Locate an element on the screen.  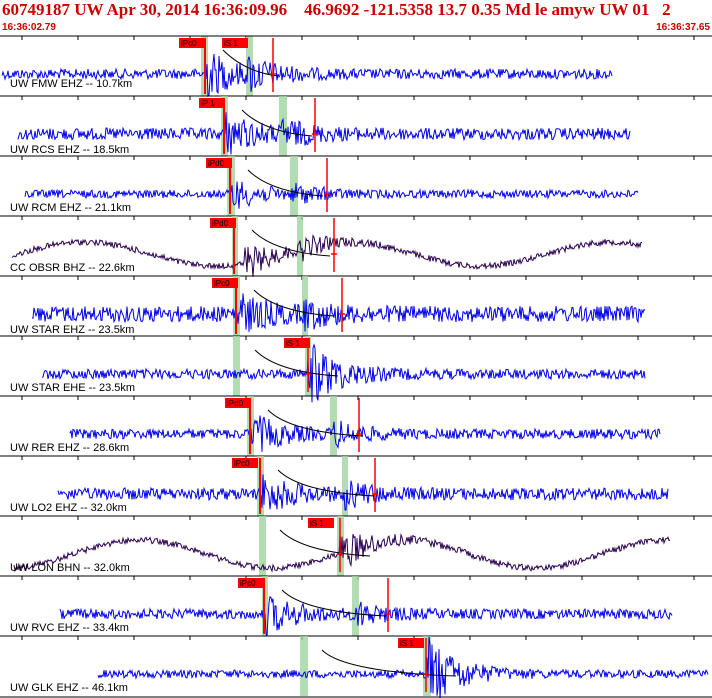
station-label: UW GLK EHZ -- 46.1km is located at coordinates (69, 688).